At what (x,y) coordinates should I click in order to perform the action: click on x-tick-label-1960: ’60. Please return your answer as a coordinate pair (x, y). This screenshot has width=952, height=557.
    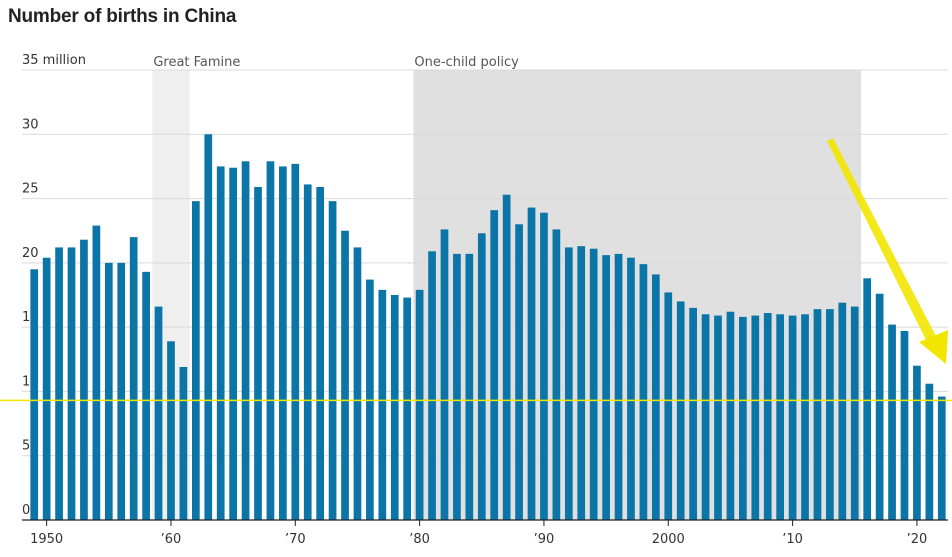
    Looking at the image, I should click on (171, 539).